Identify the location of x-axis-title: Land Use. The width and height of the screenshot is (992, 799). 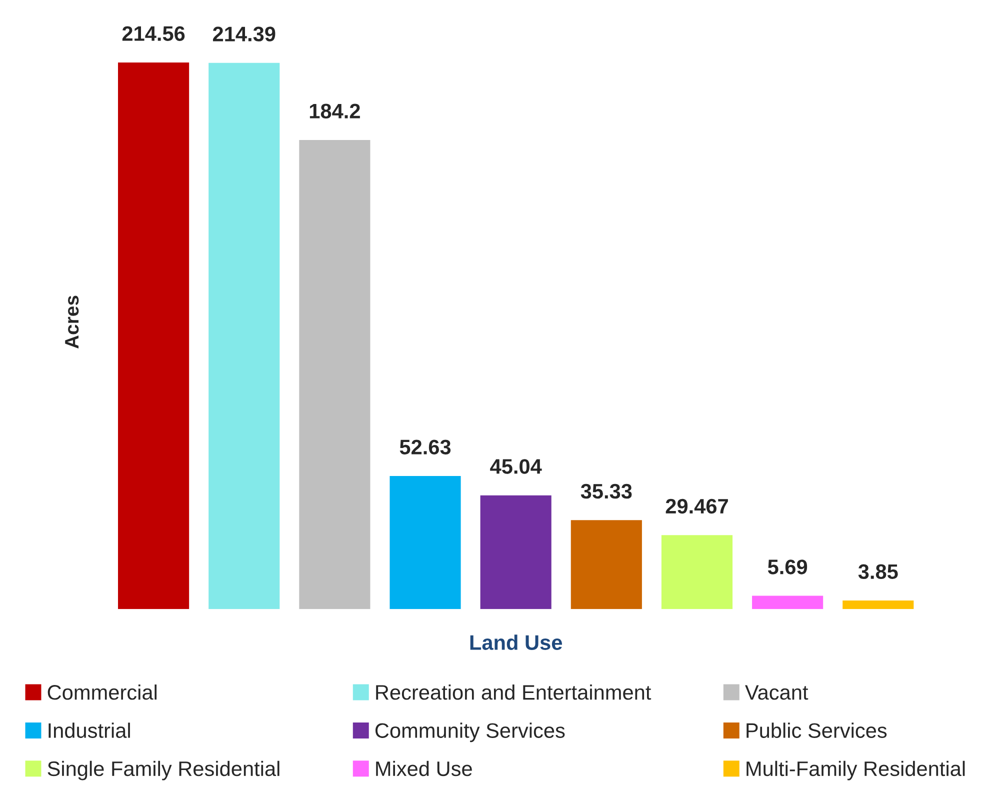
(516, 642).